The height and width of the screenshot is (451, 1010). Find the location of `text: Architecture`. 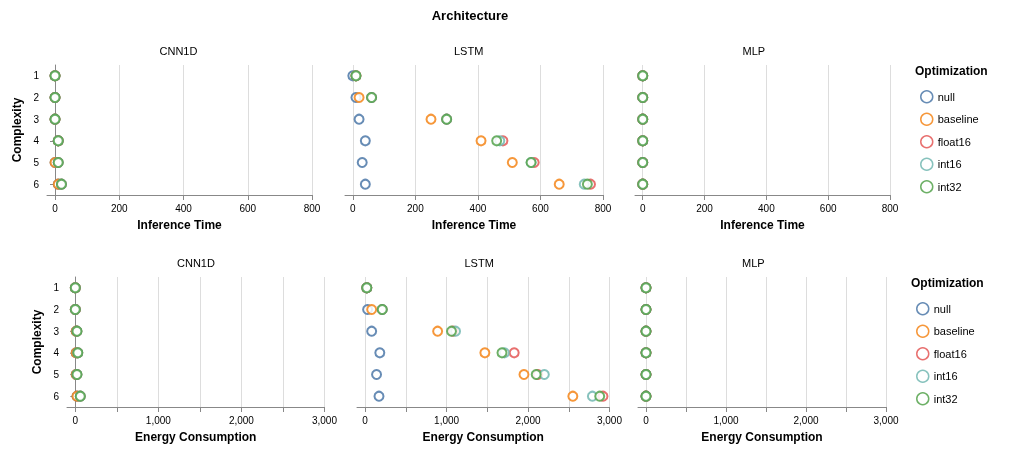

text: Architecture is located at coordinates (470, 15).